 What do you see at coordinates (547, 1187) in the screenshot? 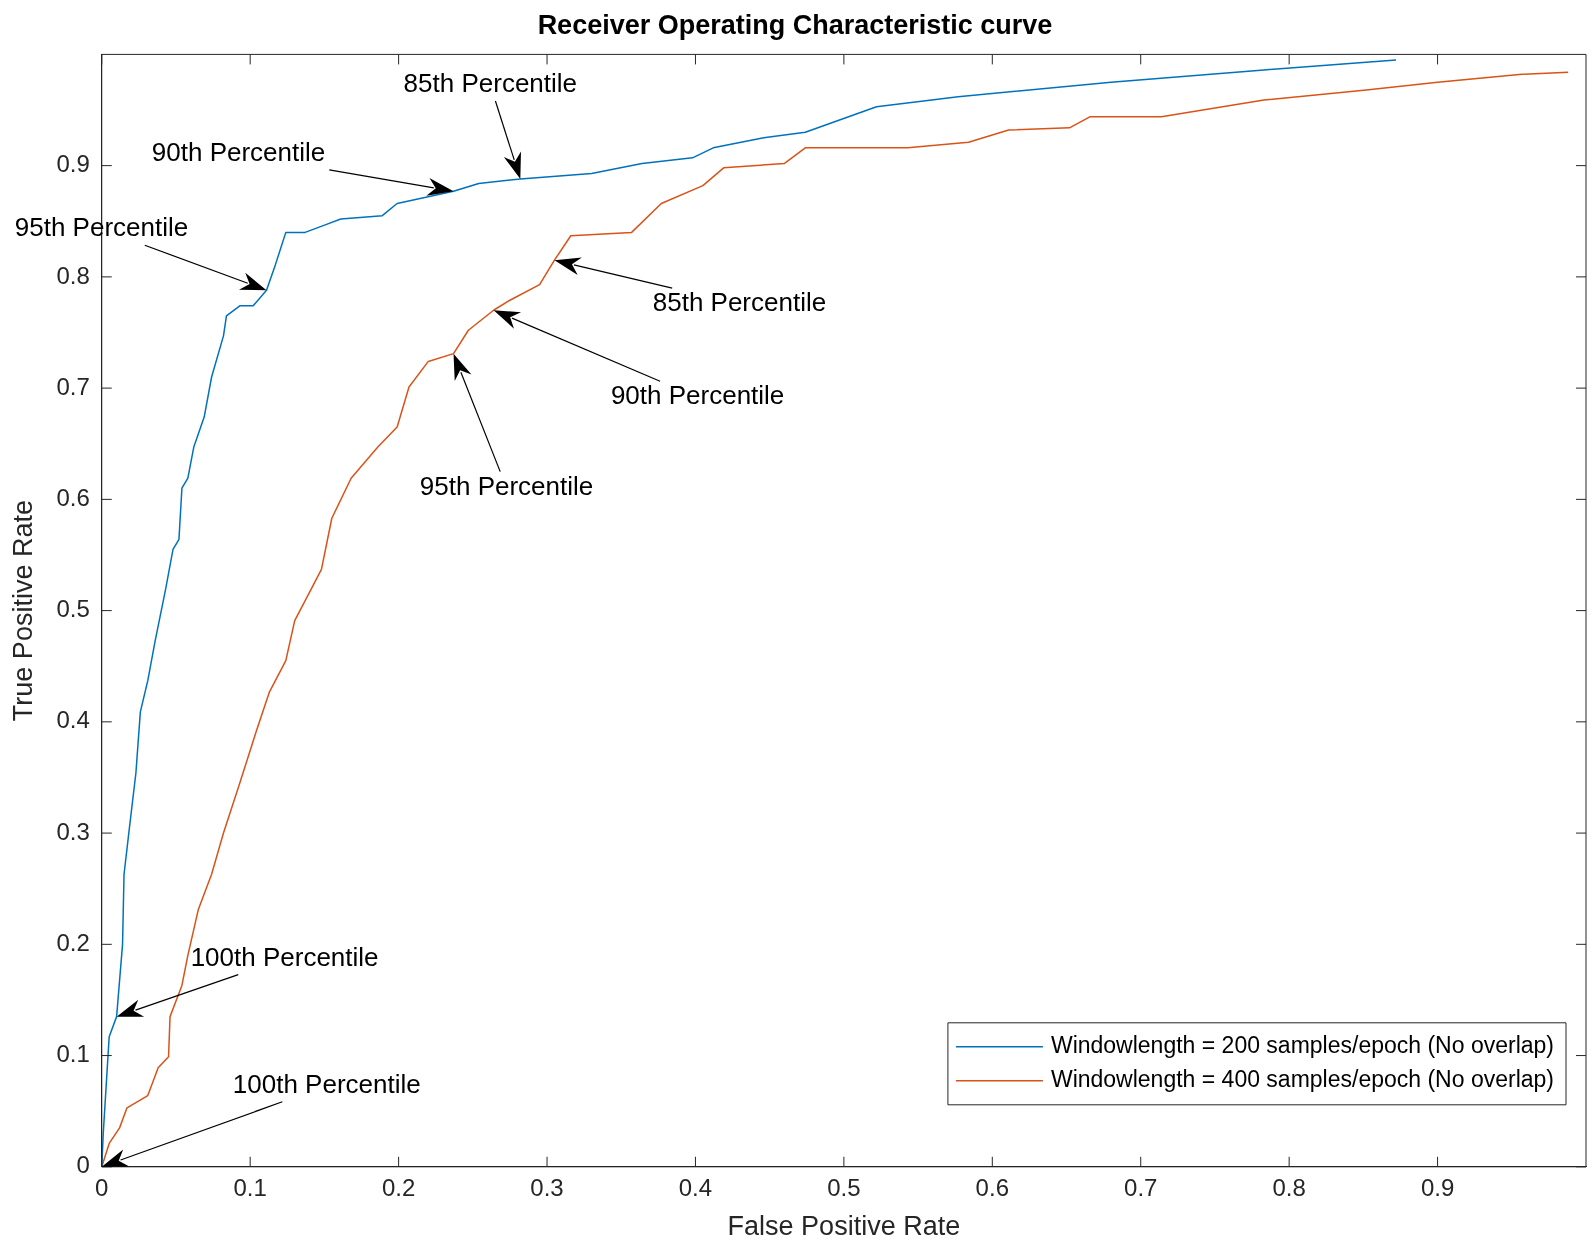
I see `x-tick-label: 0.3` at bounding box center [547, 1187].